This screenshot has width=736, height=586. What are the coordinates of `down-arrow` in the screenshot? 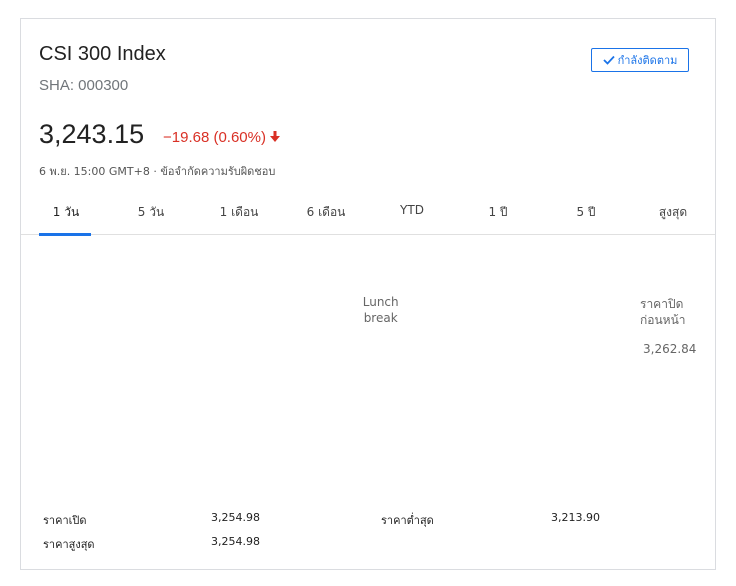 It's located at (275, 136).